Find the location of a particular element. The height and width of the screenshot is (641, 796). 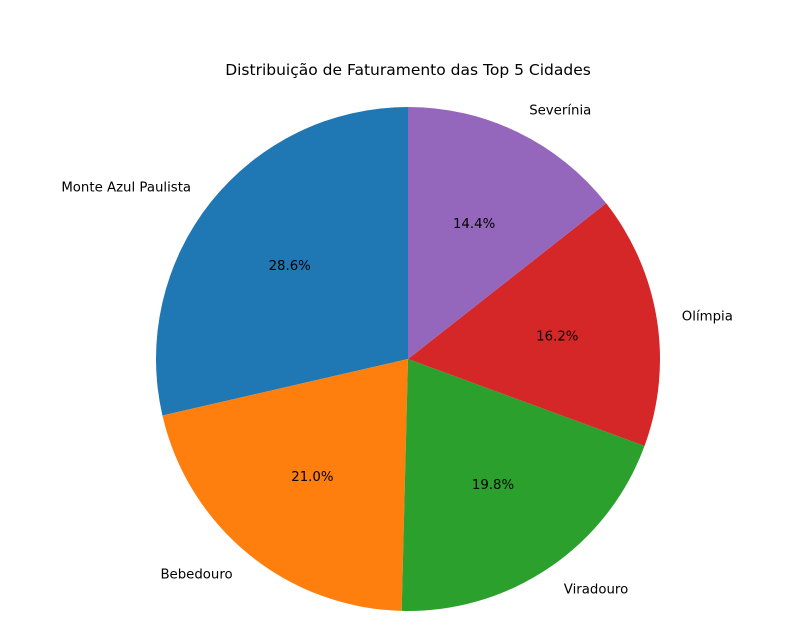

slice-label-1: Bebedouro is located at coordinates (196, 575).